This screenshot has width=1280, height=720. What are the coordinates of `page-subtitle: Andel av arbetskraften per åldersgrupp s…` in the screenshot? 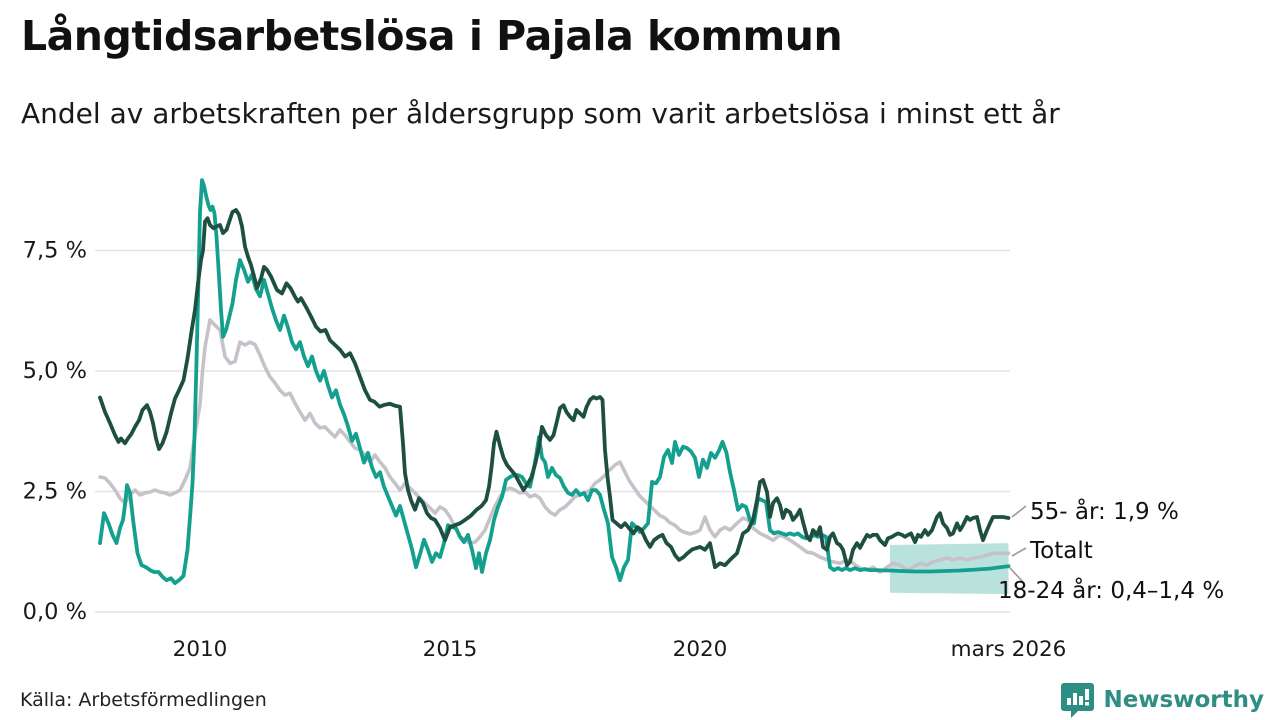 It's located at (540, 113).